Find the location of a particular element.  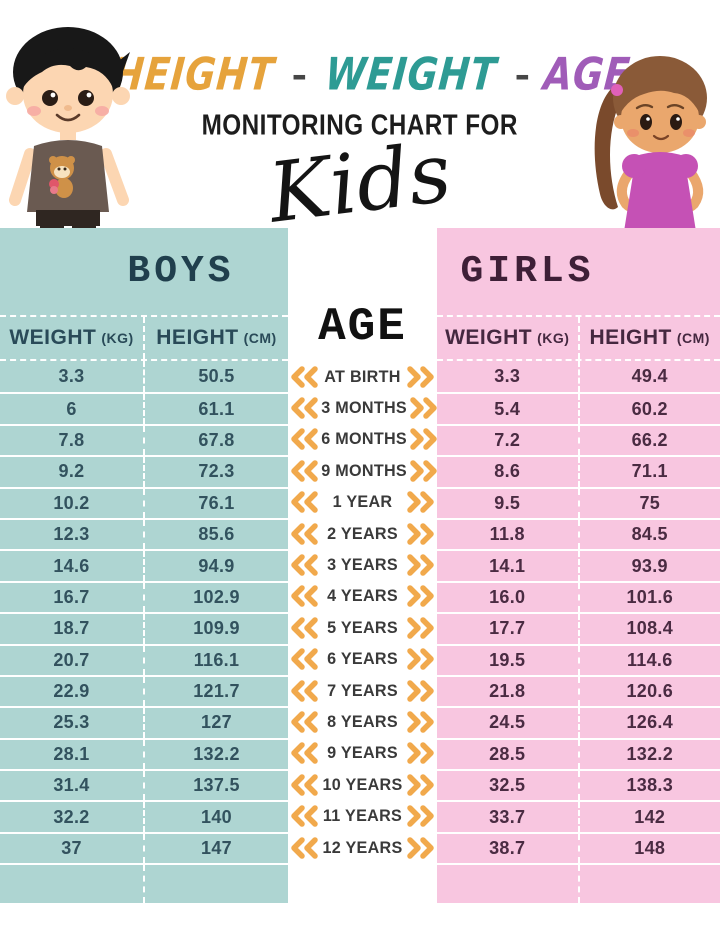

girls-row: 21.8 120.6 is located at coordinates (578, 690).